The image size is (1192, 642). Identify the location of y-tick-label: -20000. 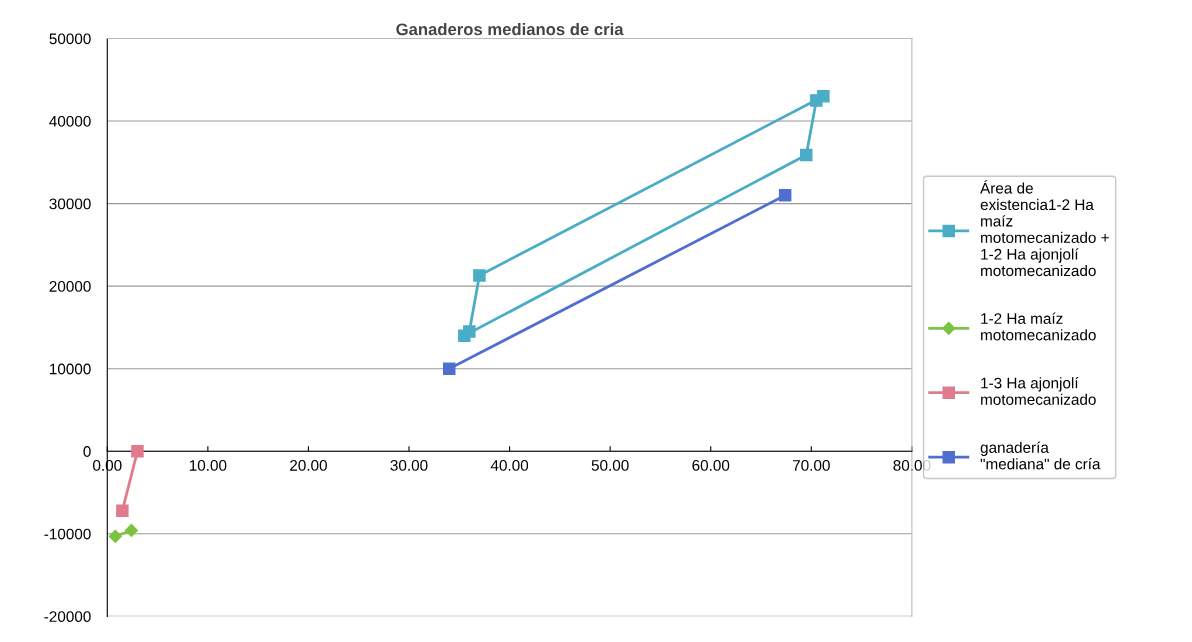
(67, 617).